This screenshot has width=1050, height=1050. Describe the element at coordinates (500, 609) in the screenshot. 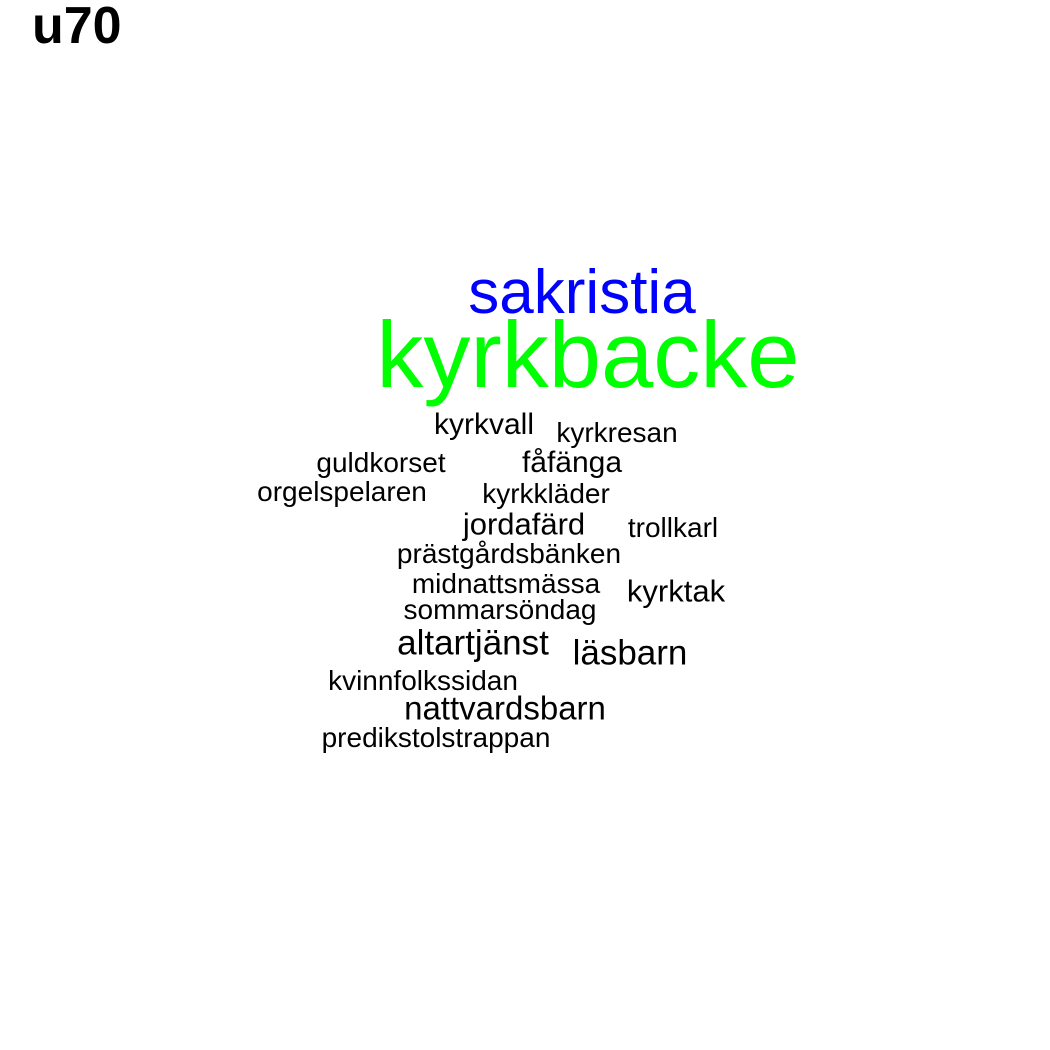

I see `word-sommarsondag: sommarsöndag` at that location.